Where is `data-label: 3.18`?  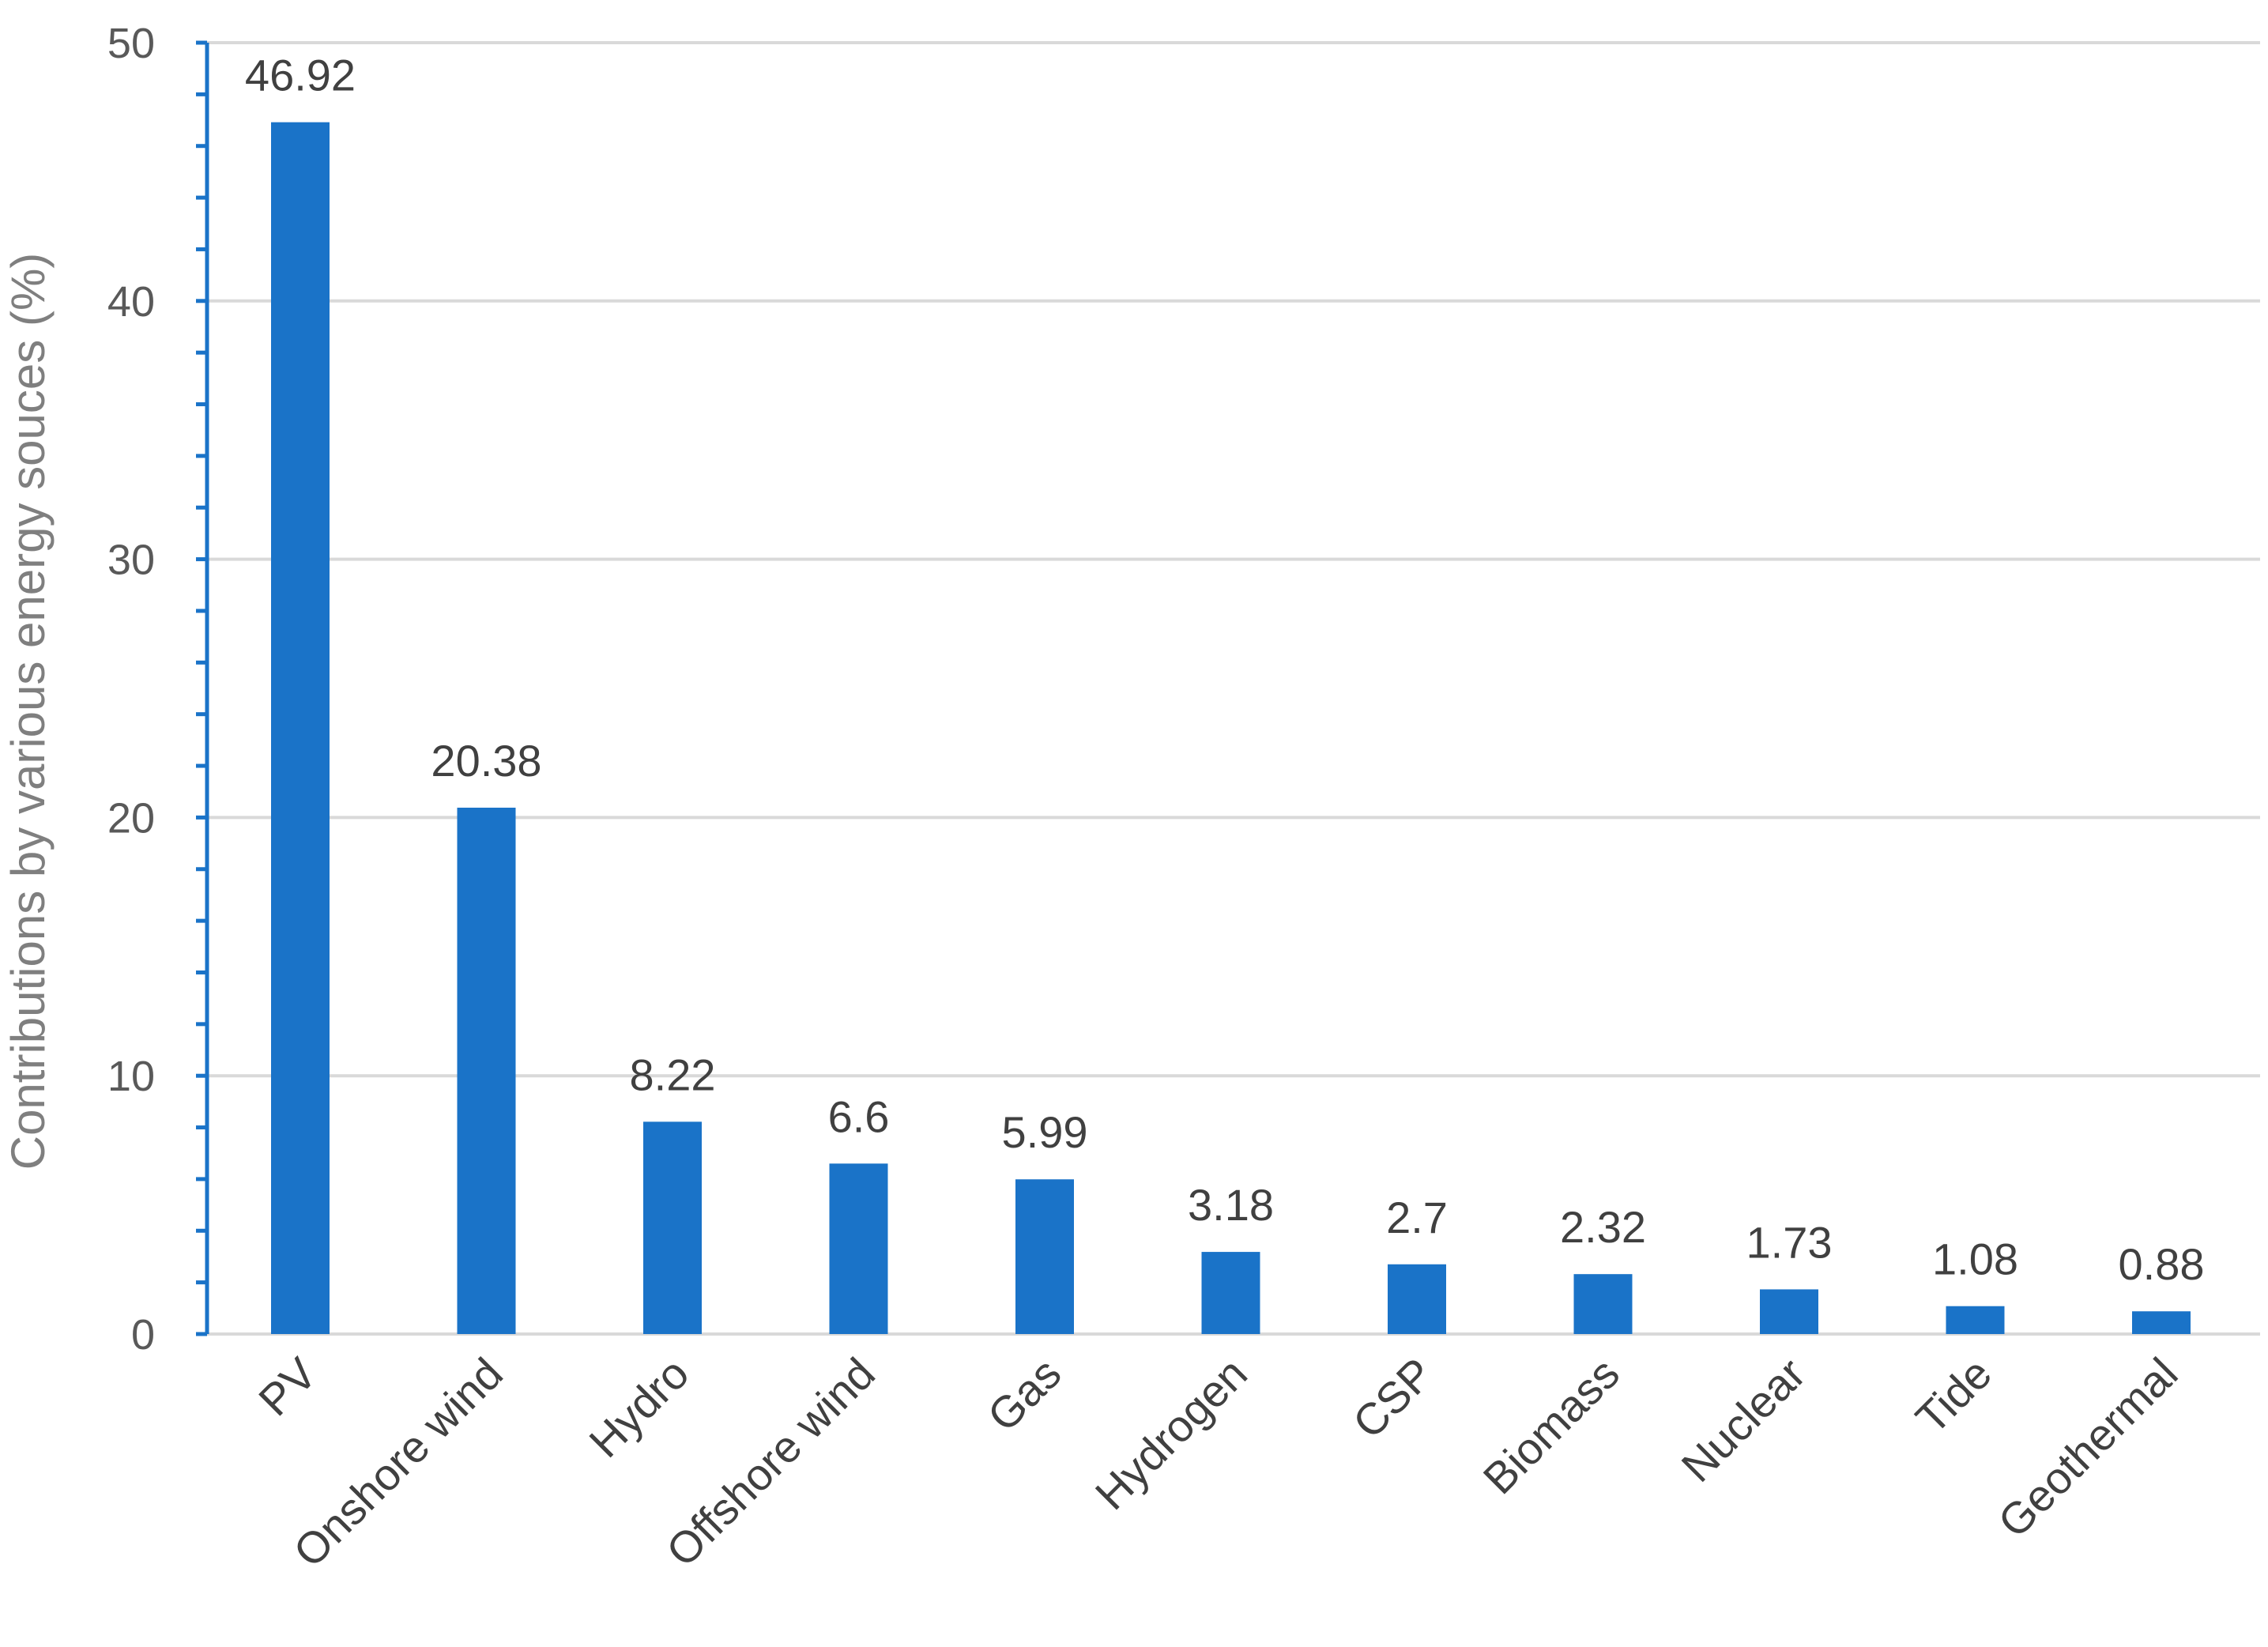
data-label: 3.18 is located at coordinates (1231, 1205).